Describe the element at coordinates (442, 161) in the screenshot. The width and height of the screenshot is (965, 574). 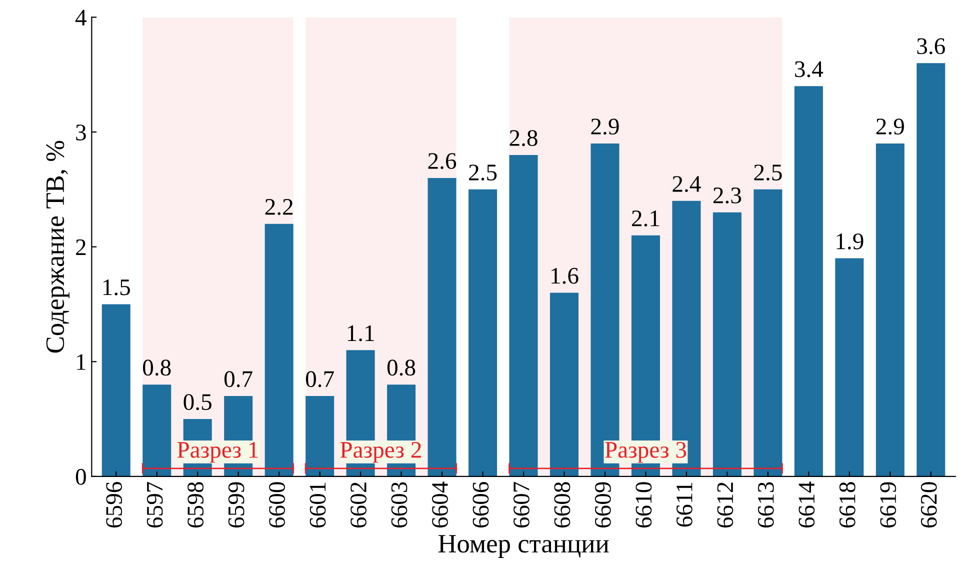
I see `data-label: 2.6` at that location.